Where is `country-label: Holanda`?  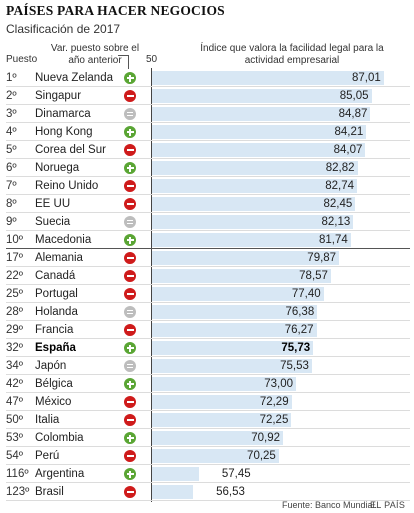 country-label: Holanda is located at coordinates (56, 312).